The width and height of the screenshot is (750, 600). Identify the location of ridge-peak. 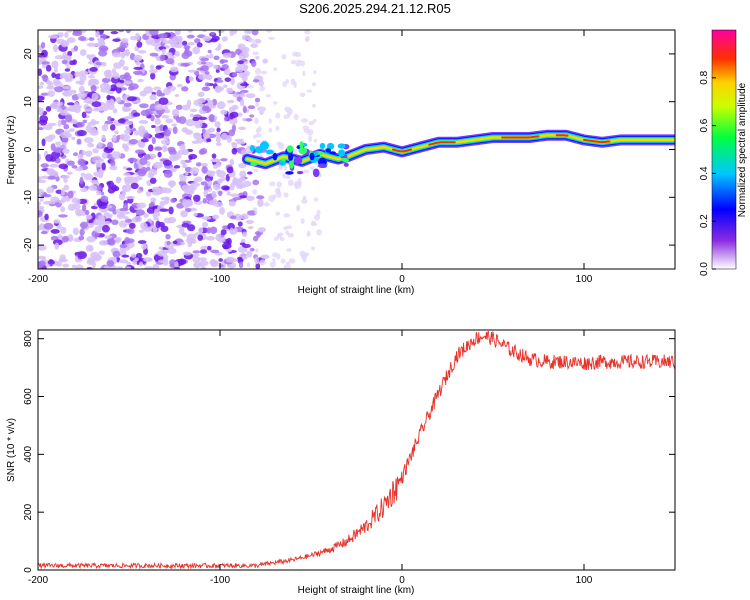
(402, 150).